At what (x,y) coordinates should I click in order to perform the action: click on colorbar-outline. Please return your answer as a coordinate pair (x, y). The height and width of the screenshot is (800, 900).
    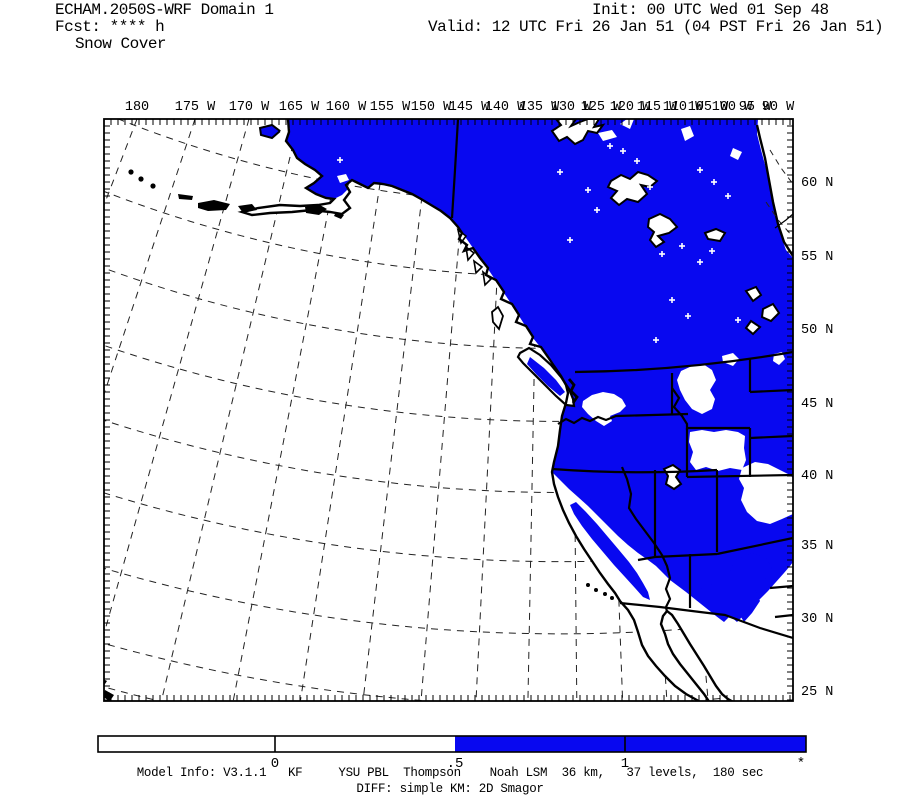
    Looking at the image, I should click on (452, 744).